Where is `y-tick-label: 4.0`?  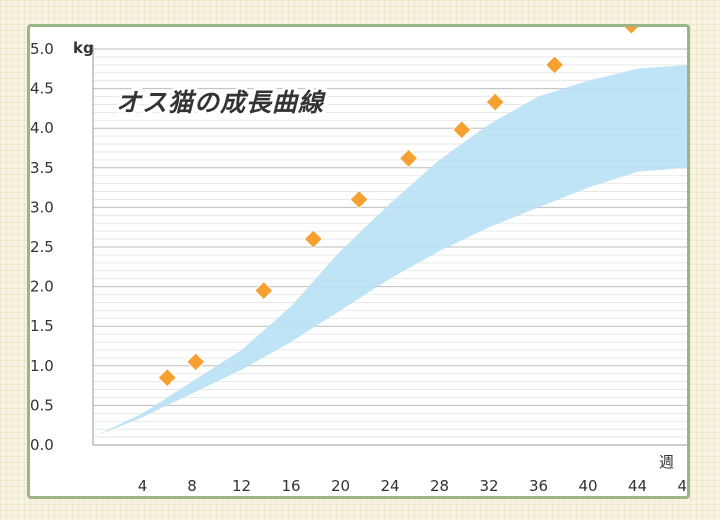 y-tick-label: 4.0 is located at coordinates (42, 128).